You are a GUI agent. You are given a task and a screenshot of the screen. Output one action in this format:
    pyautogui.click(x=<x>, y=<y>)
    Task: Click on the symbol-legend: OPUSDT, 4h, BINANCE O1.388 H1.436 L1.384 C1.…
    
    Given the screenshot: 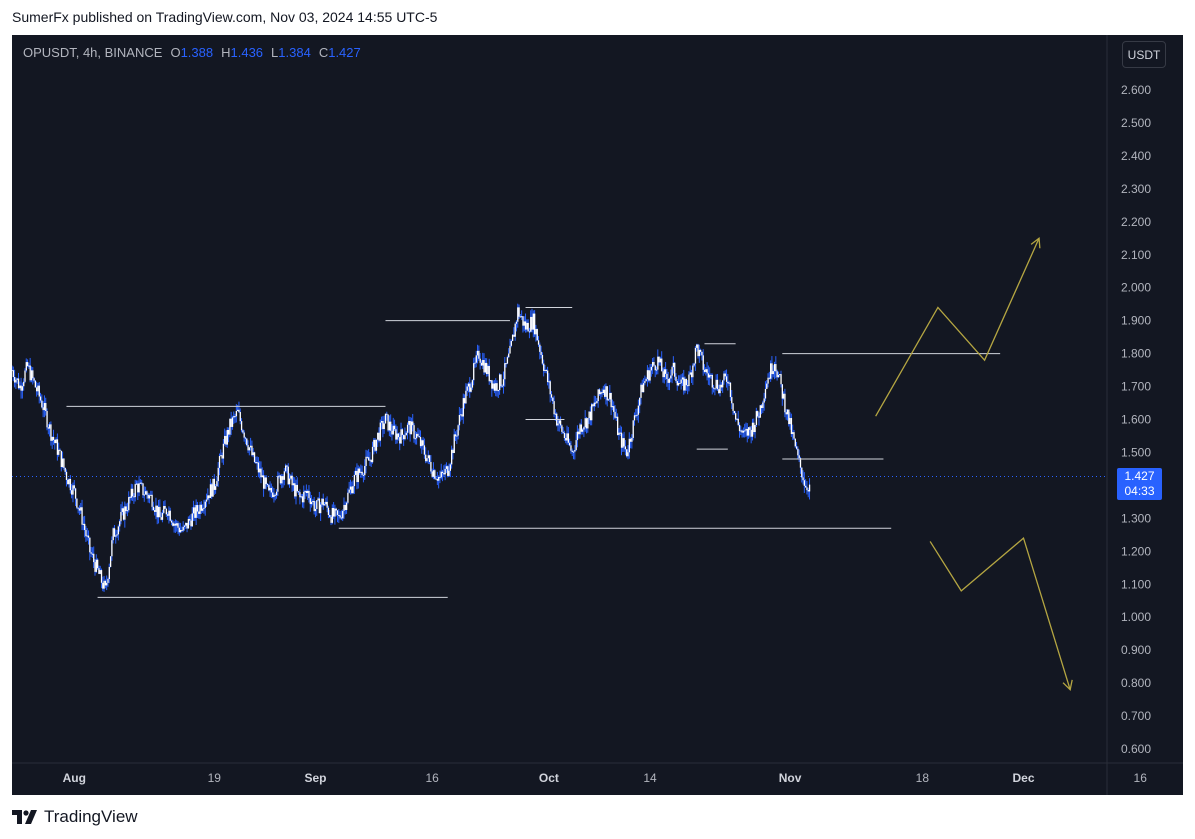 What is the action you would take?
    pyautogui.click(x=192, y=52)
    